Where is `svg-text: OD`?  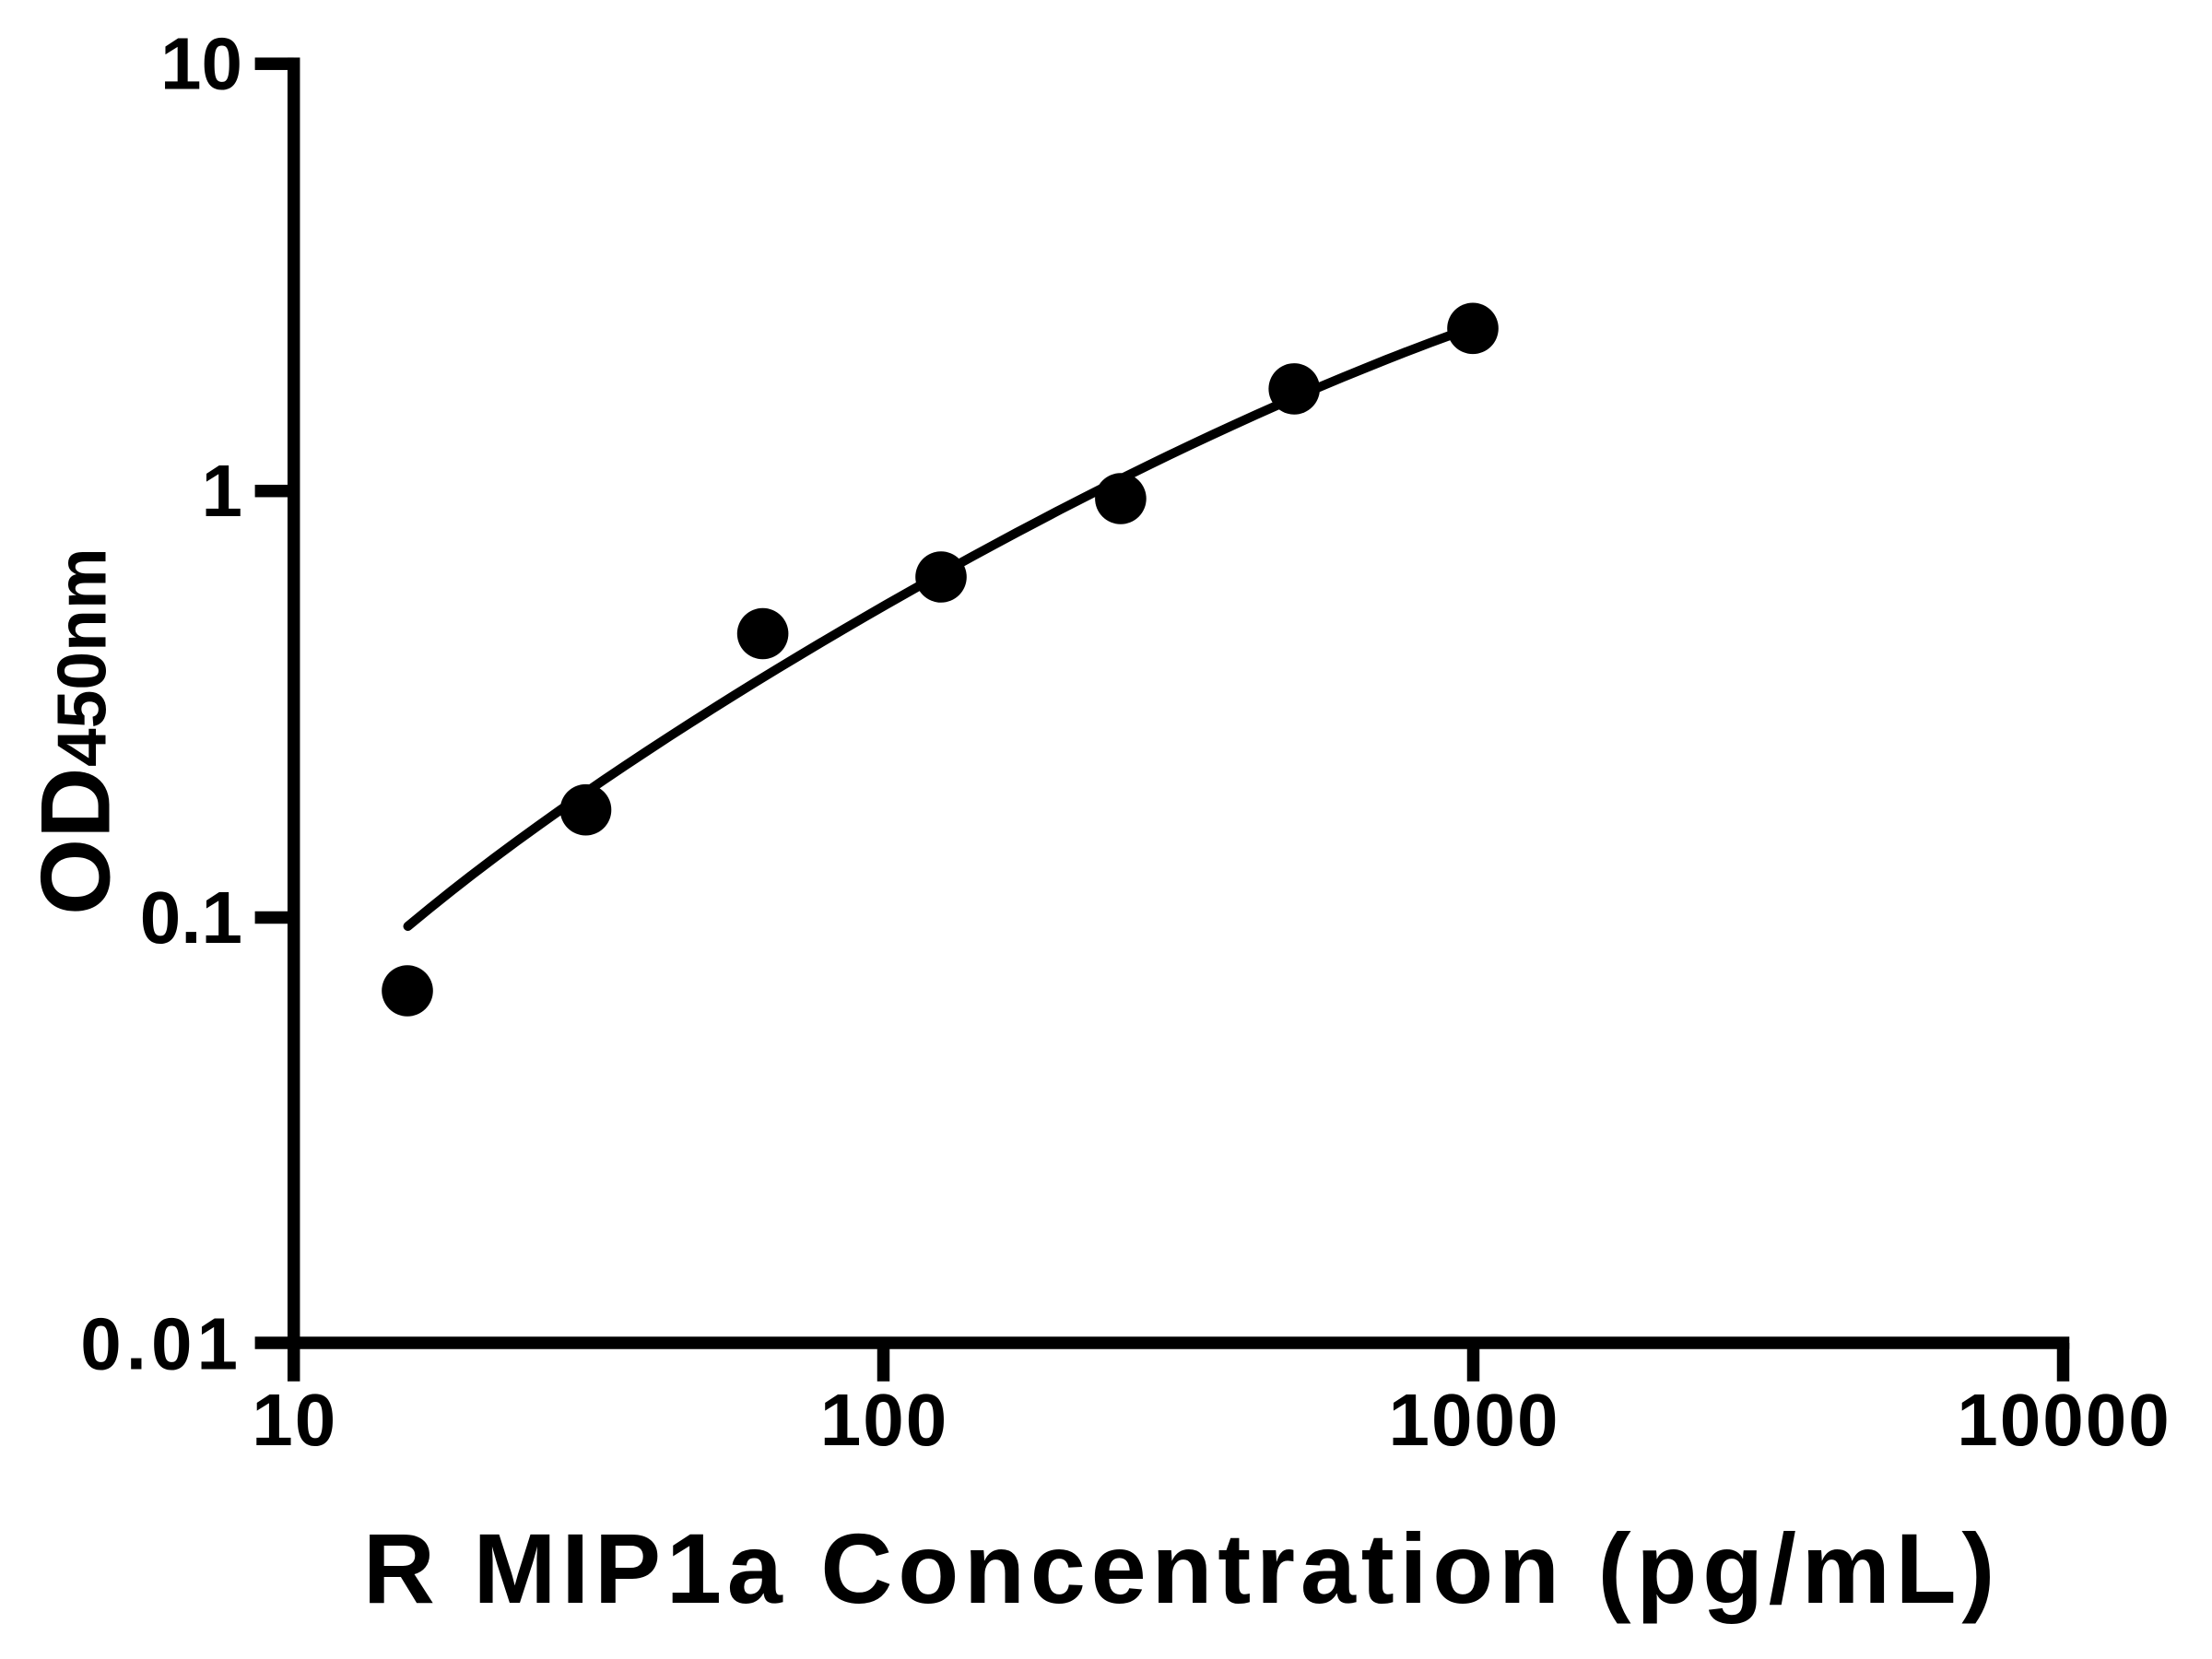 svg-text: OD is located at coordinates (75, 842).